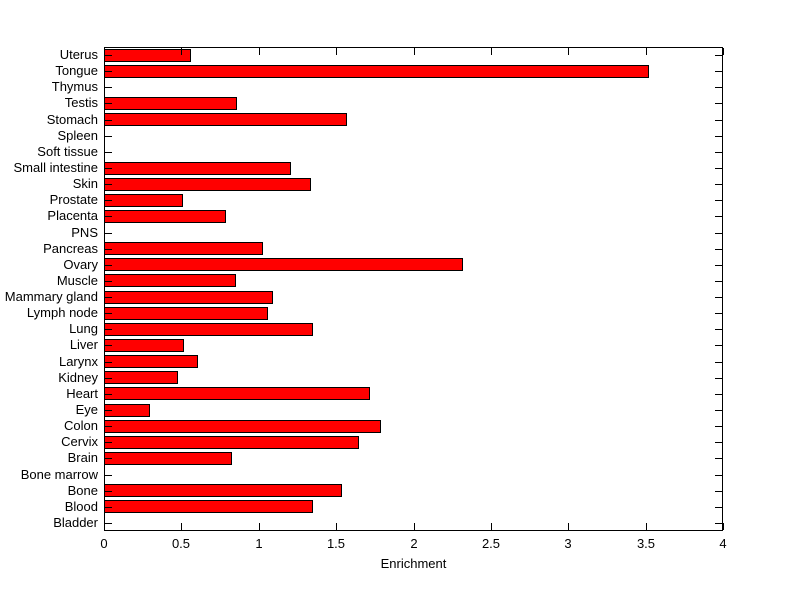  Describe the element at coordinates (51, 296) in the screenshot. I see `y-tick-label: Mammary gland` at that location.